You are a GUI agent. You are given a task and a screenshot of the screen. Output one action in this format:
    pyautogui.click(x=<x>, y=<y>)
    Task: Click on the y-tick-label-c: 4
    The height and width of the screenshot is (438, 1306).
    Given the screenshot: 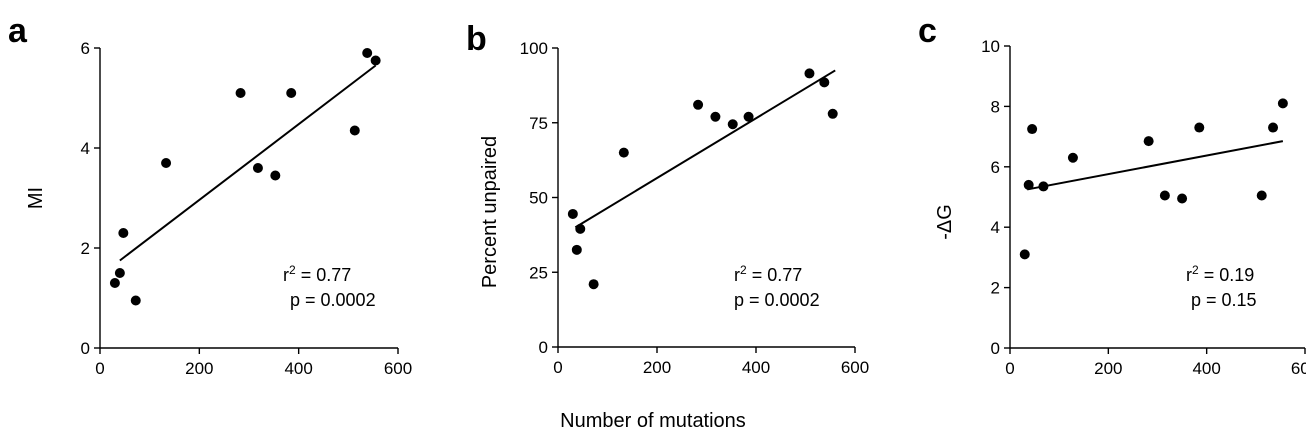 What is the action you would take?
    pyautogui.click(x=995, y=227)
    